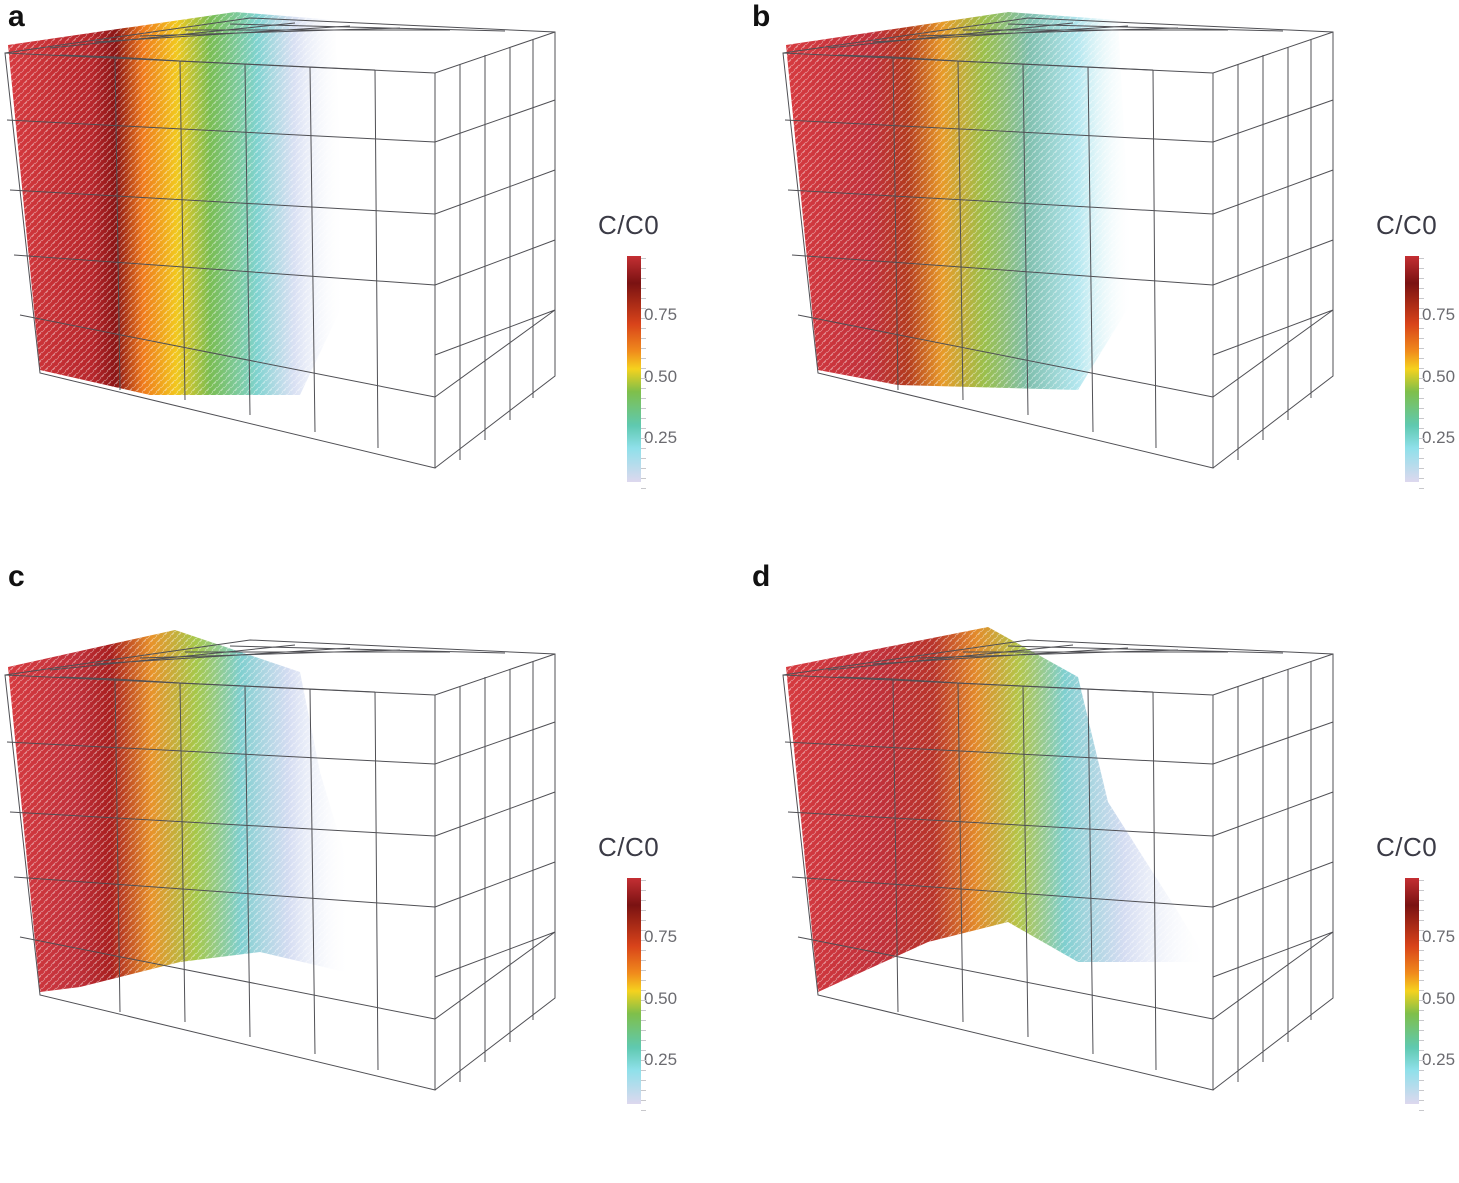 This screenshot has height=1183, width=1459. Describe the element at coordinates (761, 16) in the screenshot. I see `panel-label: b` at that location.